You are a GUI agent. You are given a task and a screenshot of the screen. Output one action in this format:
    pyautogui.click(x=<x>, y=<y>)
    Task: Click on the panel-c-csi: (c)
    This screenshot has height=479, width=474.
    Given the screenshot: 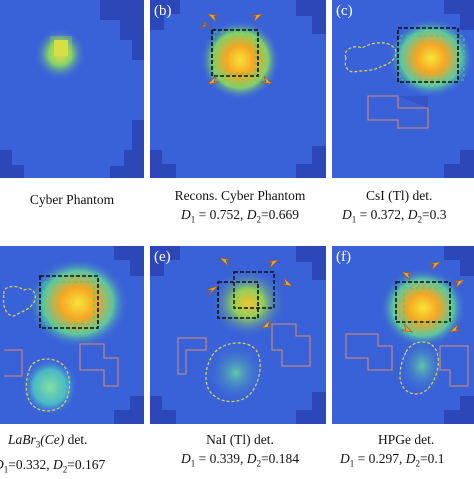 What is the action you would take?
    pyautogui.click(x=403, y=89)
    